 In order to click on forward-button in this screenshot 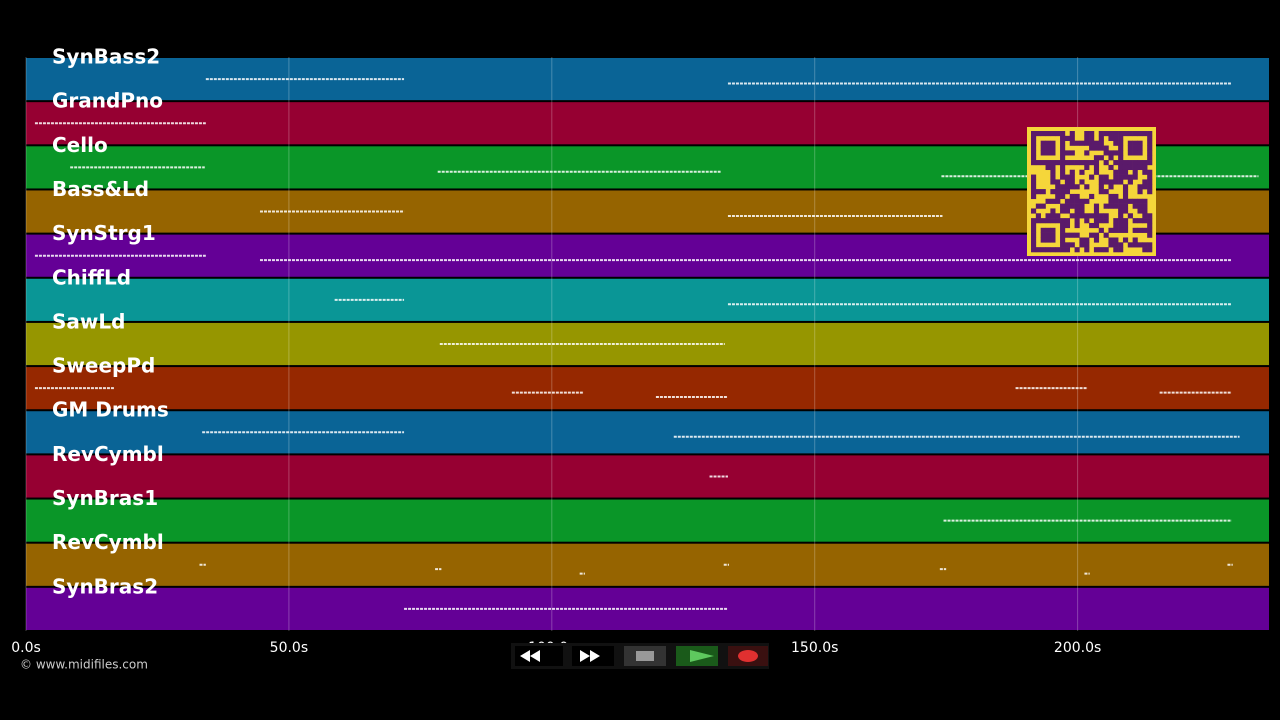, I will do `click(593, 656)`.